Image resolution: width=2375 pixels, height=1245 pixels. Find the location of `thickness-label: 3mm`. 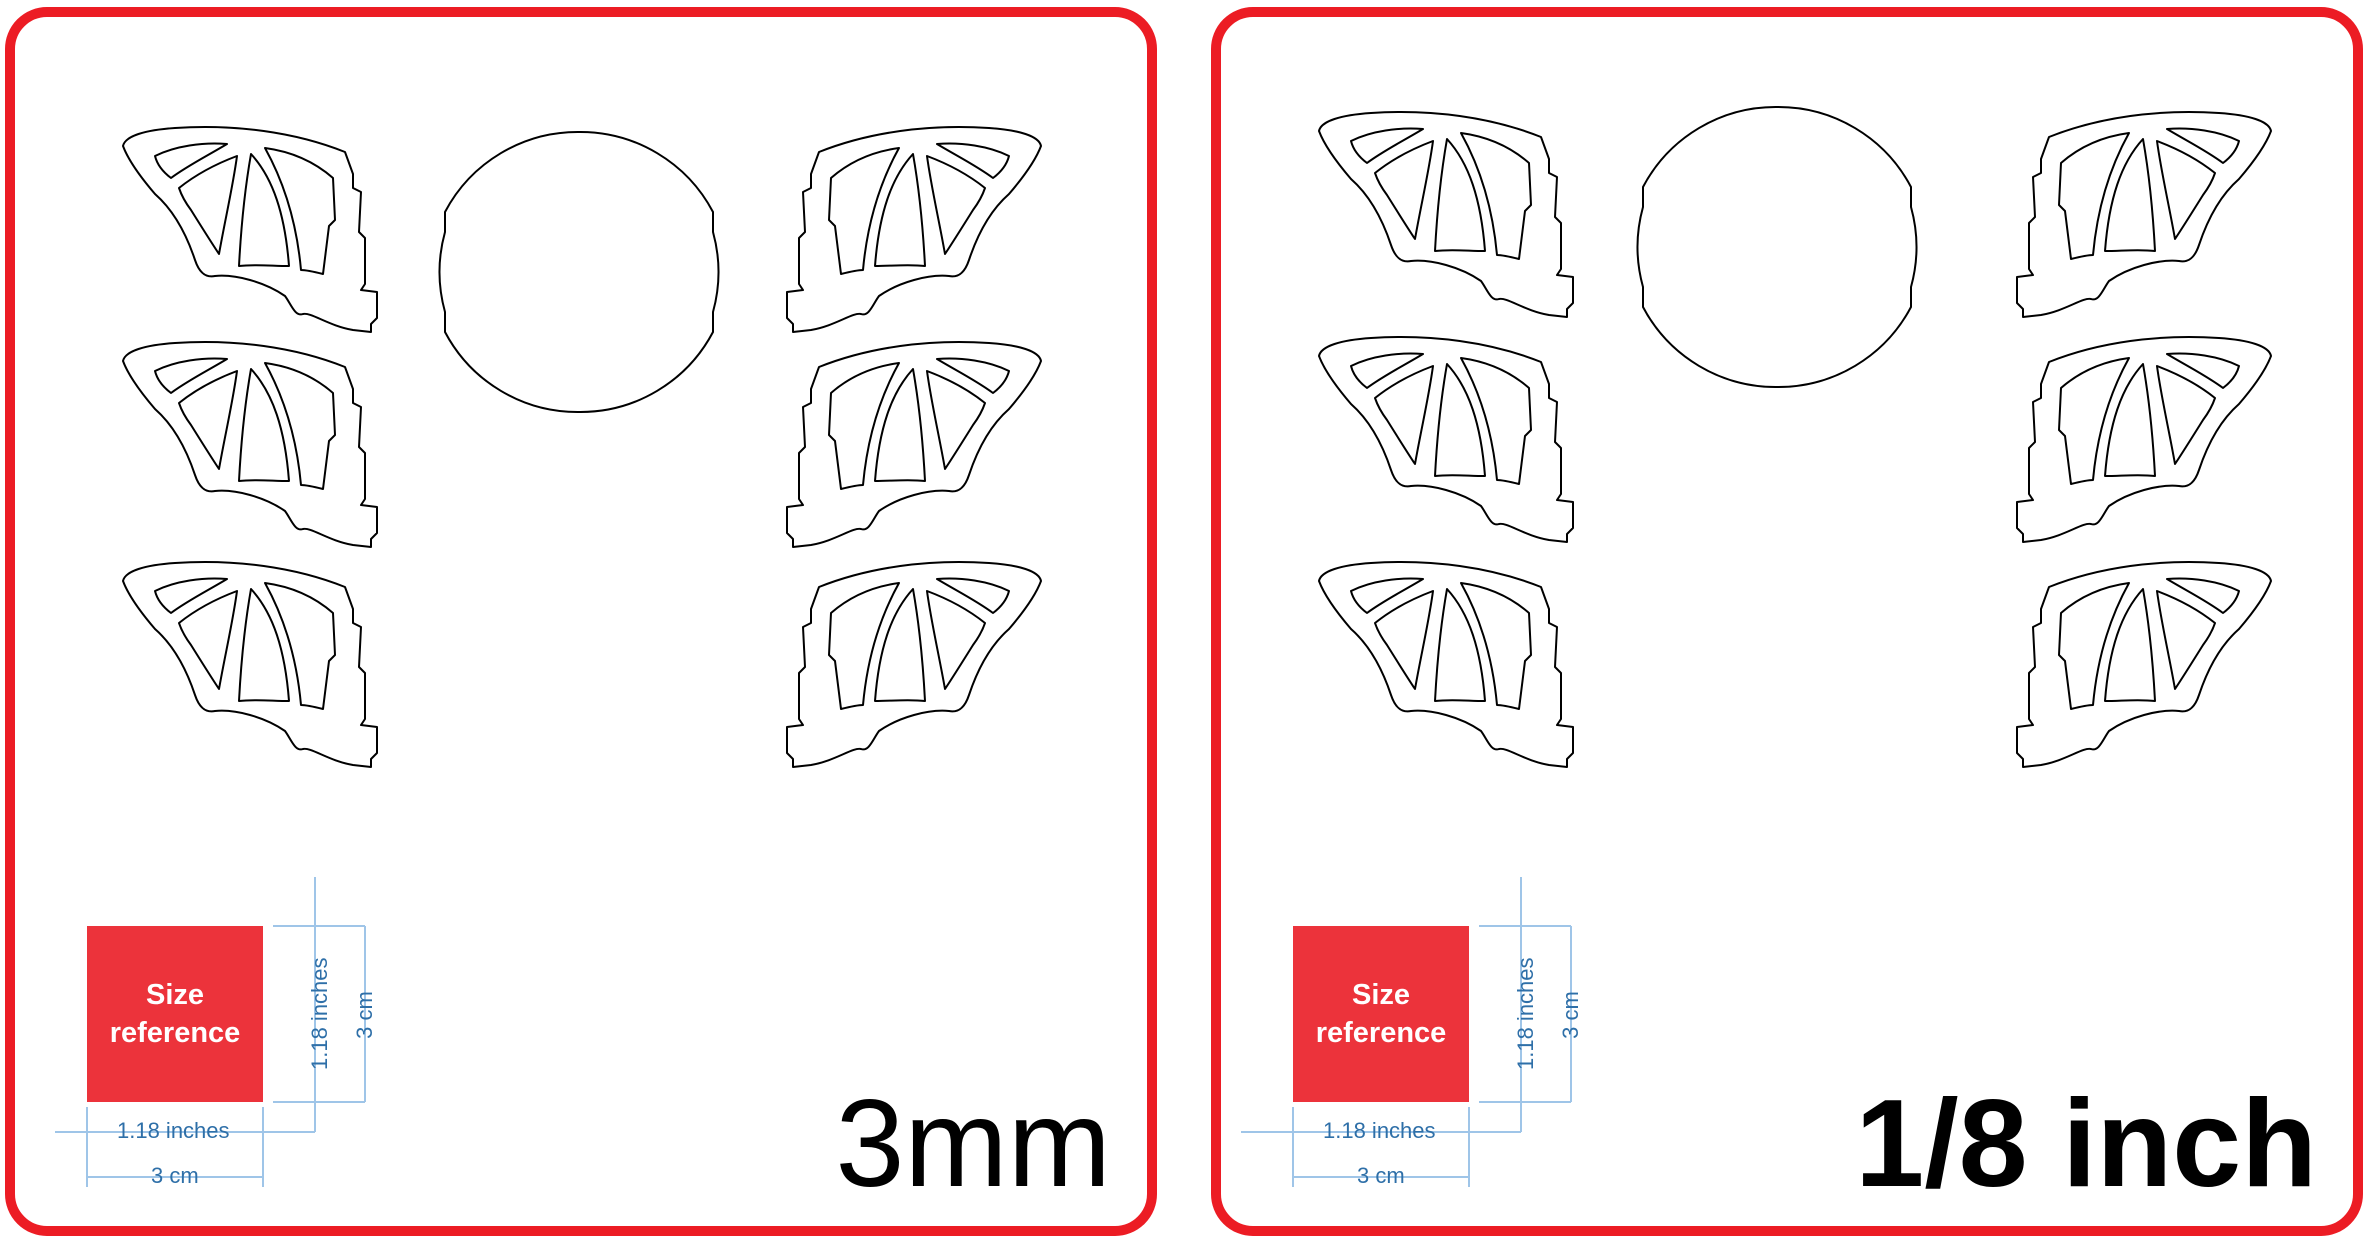

thickness-label: 3mm is located at coordinates (973, 1144).